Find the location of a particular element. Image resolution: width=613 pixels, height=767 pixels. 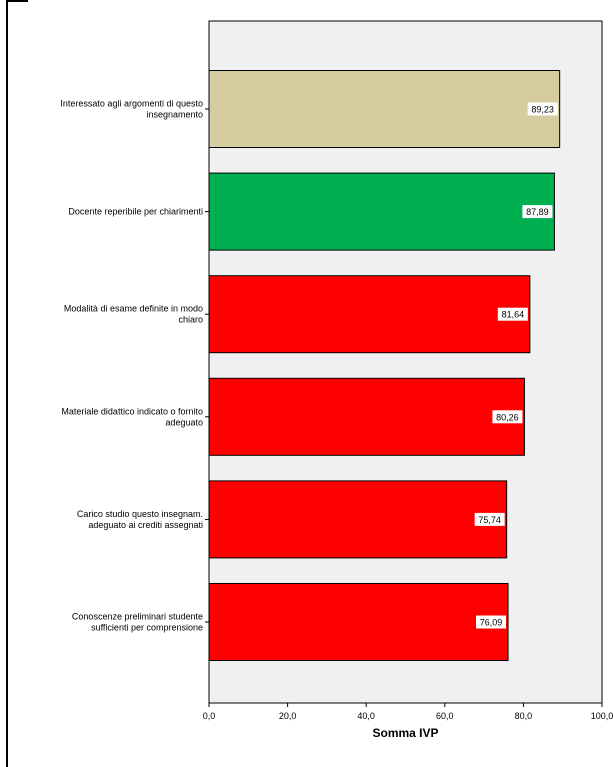

value-label: 75,74 is located at coordinates (489, 520).